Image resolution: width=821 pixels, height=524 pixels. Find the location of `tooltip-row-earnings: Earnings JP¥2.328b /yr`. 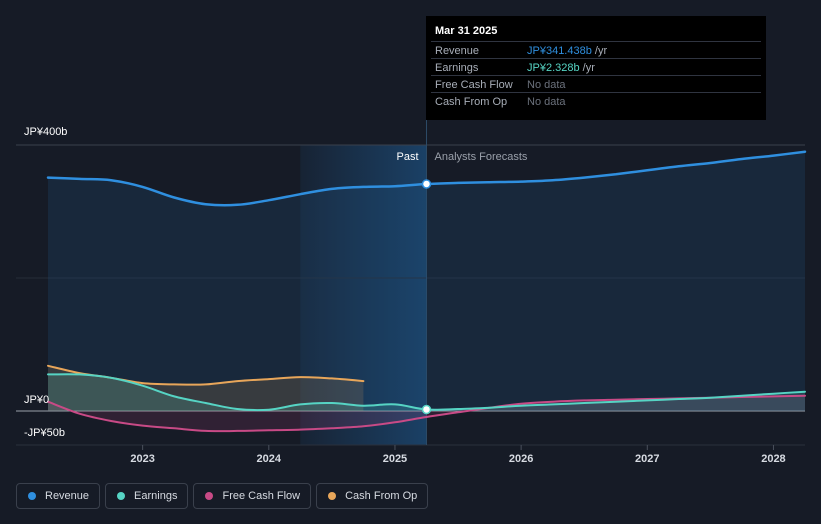

tooltip-row-earnings: Earnings JP¥2.328b /yr is located at coordinates (596, 67).